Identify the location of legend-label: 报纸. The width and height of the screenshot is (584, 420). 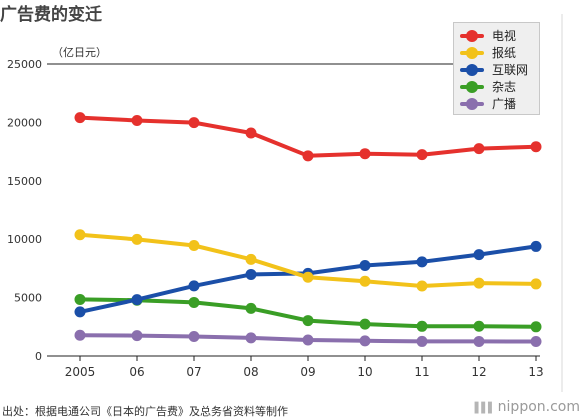
(504, 53).